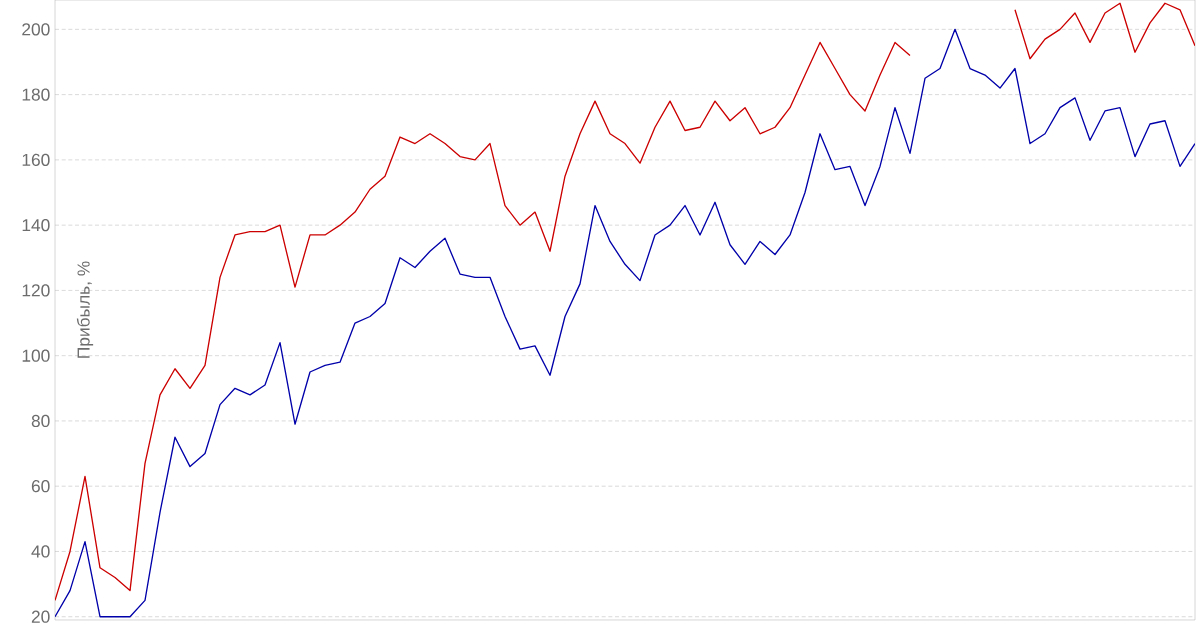  What do you see at coordinates (40, 486) in the screenshot?
I see `y-tick-label: 60` at bounding box center [40, 486].